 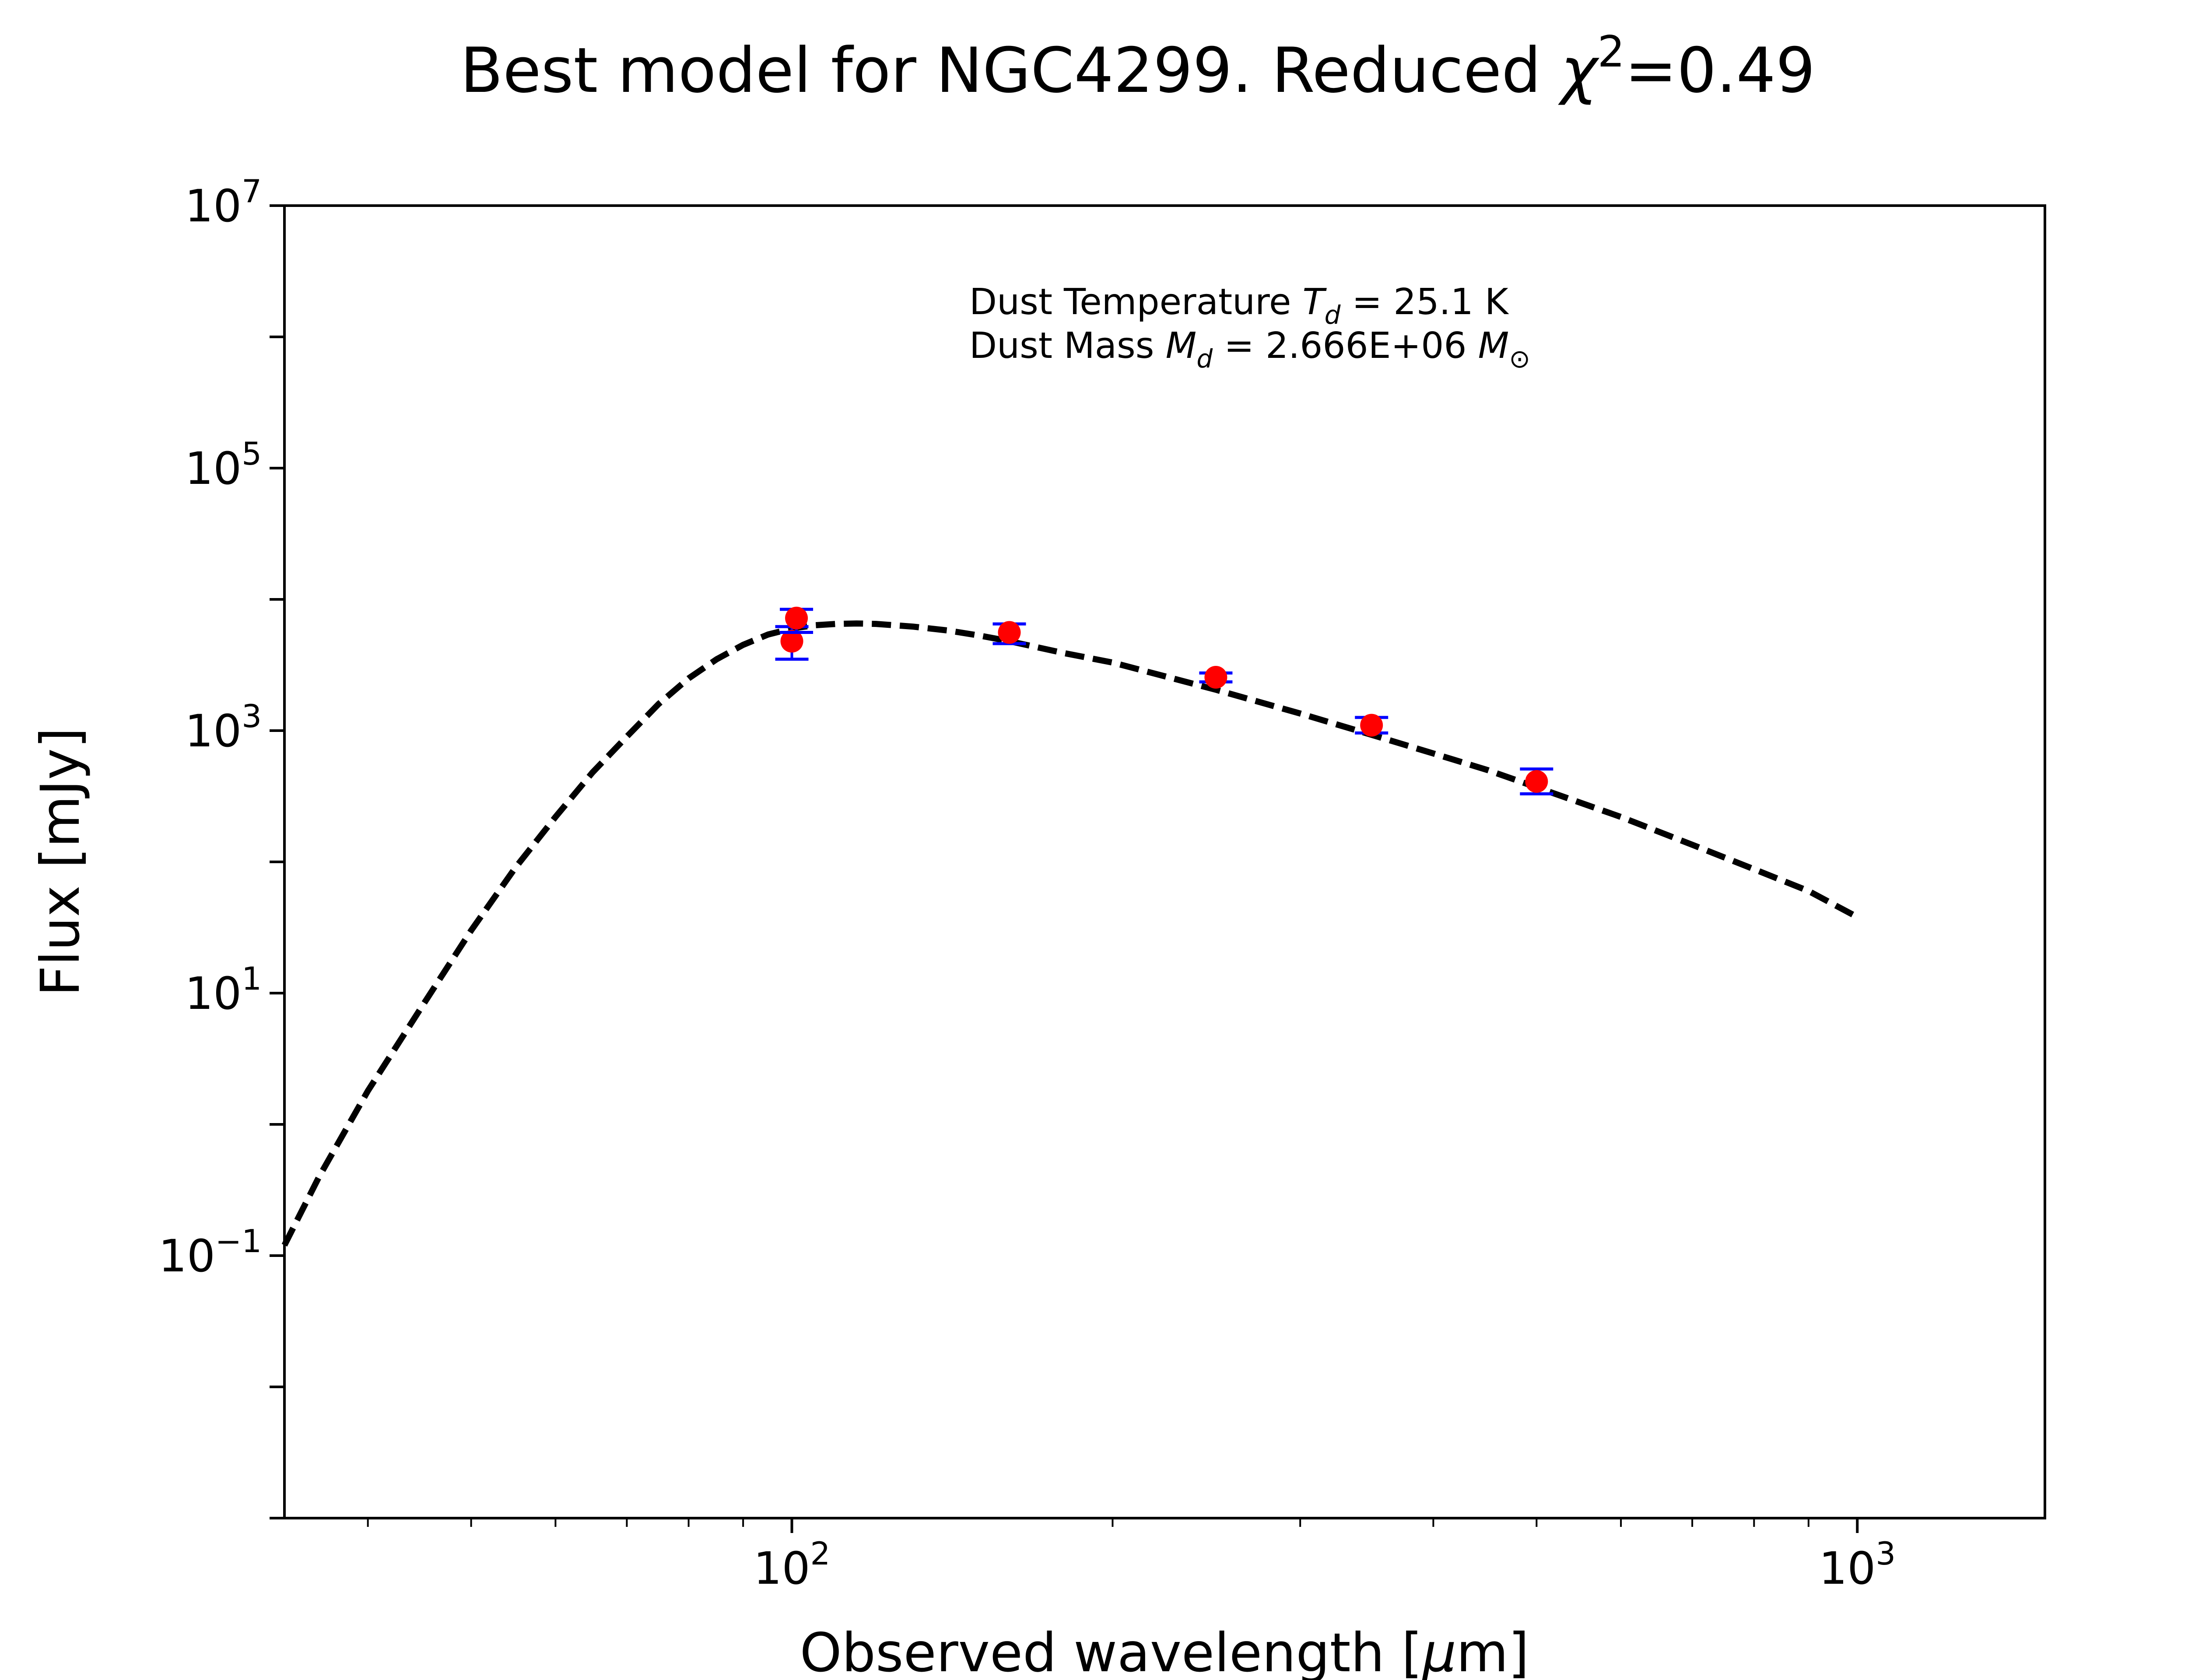 What do you see at coordinates (1131, 1556) in the screenshot?
I see `x-axis-ticks: 10² 10³` at bounding box center [1131, 1556].